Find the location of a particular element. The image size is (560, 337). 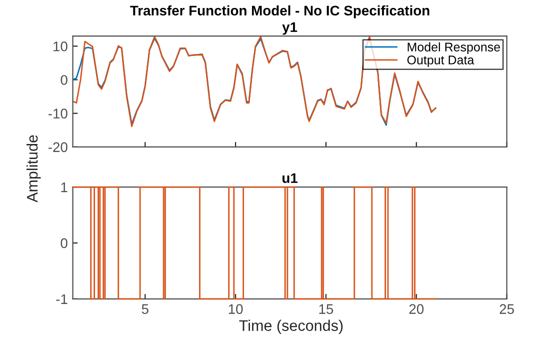

y-tick-label: -10 is located at coordinates (58, 113).